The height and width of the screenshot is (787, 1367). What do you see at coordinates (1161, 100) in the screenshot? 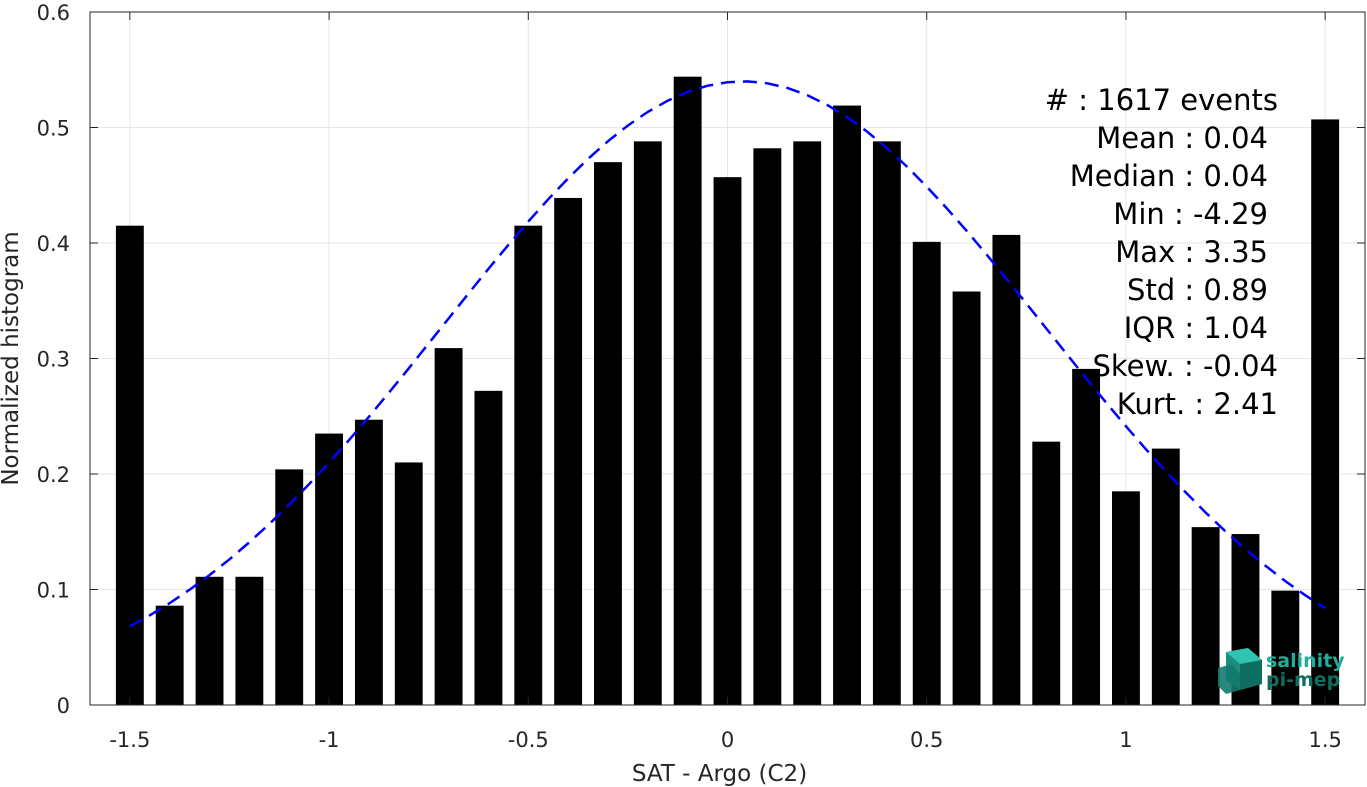
I see `stats-line: # : 1617 events` at bounding box center [1161, 100].